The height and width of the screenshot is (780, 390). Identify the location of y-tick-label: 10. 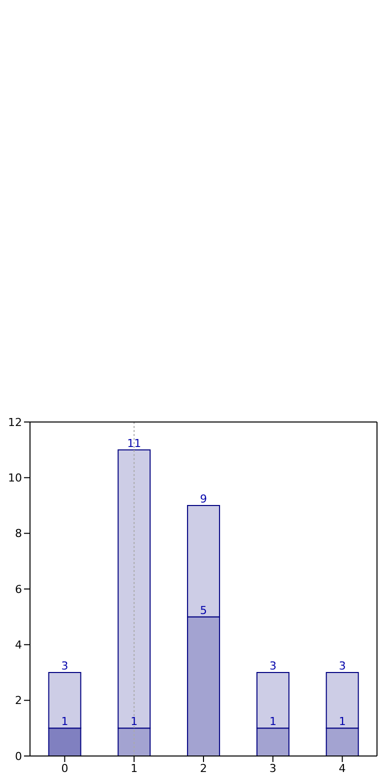
(15, 478).